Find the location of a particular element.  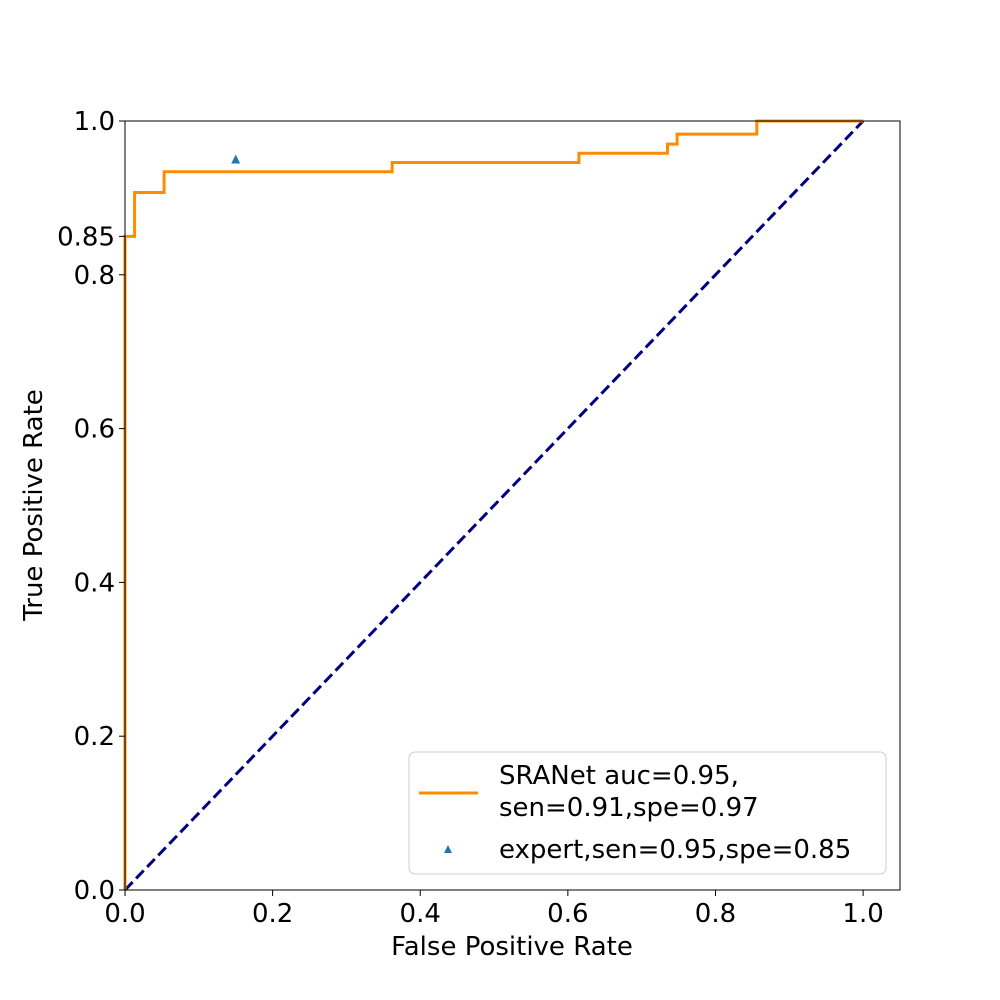

y-tick-label: 0.0 is located at coordinates (94, 891).